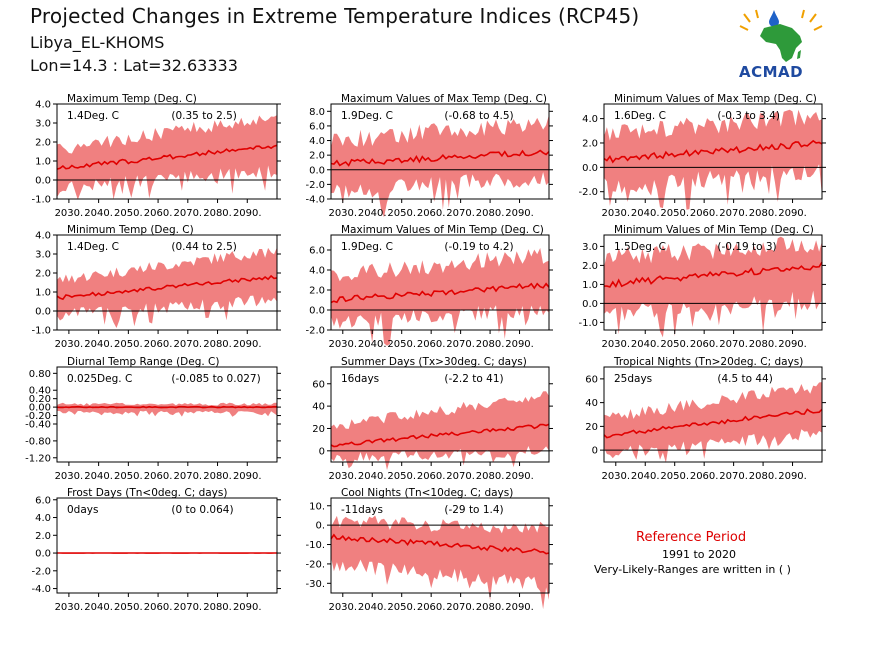  What do you see at coordinates (427, 493) in the screenshot?
I see `chart-title: Cool Nights (Tn<10deg. C; days)` at bounding box center [427, 493].